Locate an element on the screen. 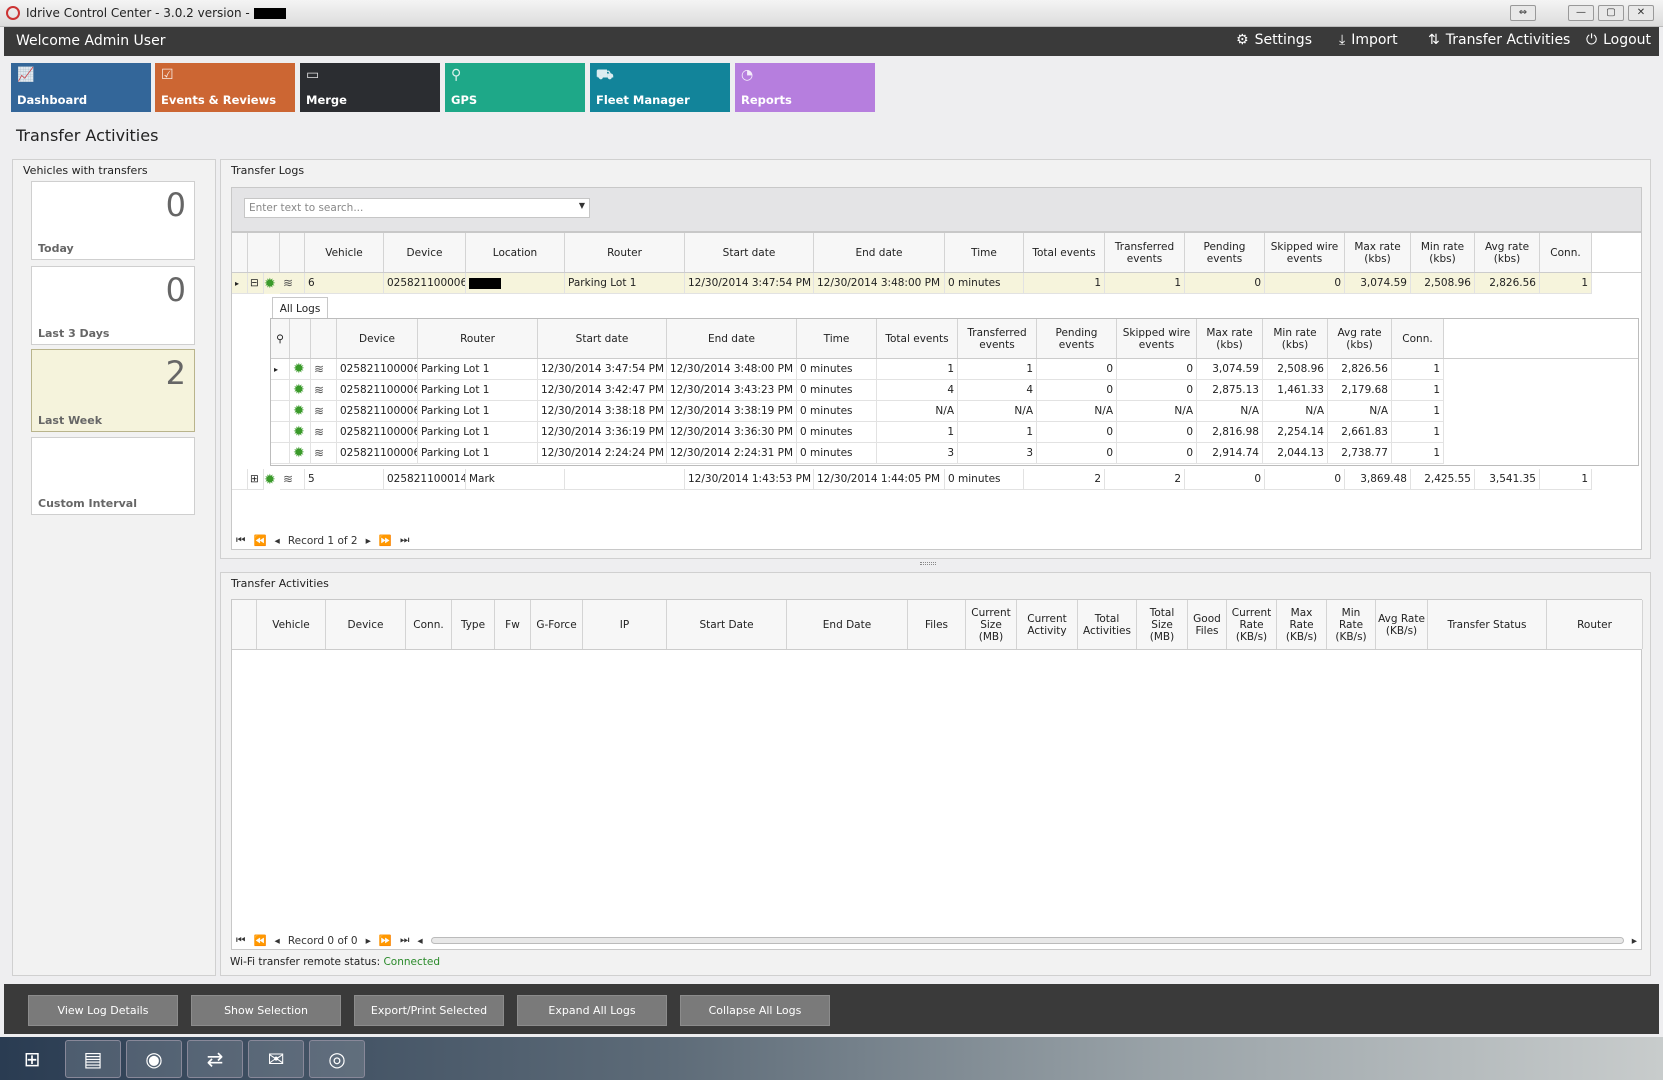  detail-cell: 2,826.56 is located at coordinates (1360, 369).